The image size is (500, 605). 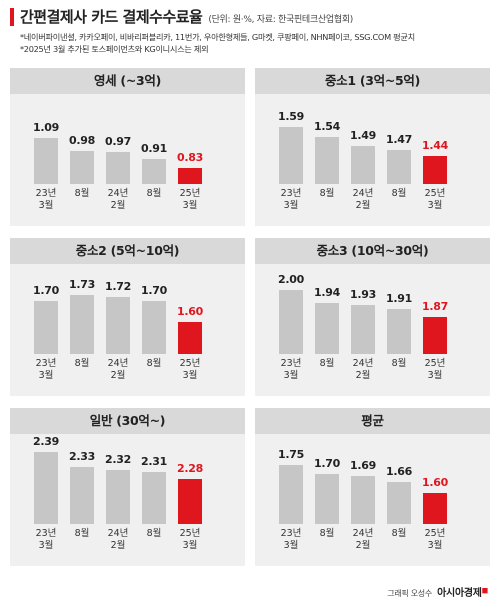 What do you see at coordinates (327, 126) in the screenshot?
I see `data-label: 1.54` at bounding box center [327, 126].